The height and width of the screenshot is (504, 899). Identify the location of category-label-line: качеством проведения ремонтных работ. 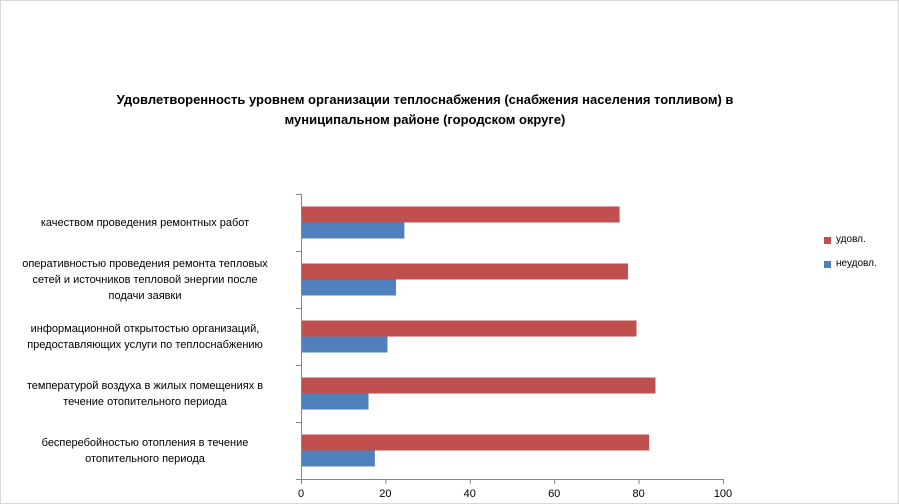
(145, 222).